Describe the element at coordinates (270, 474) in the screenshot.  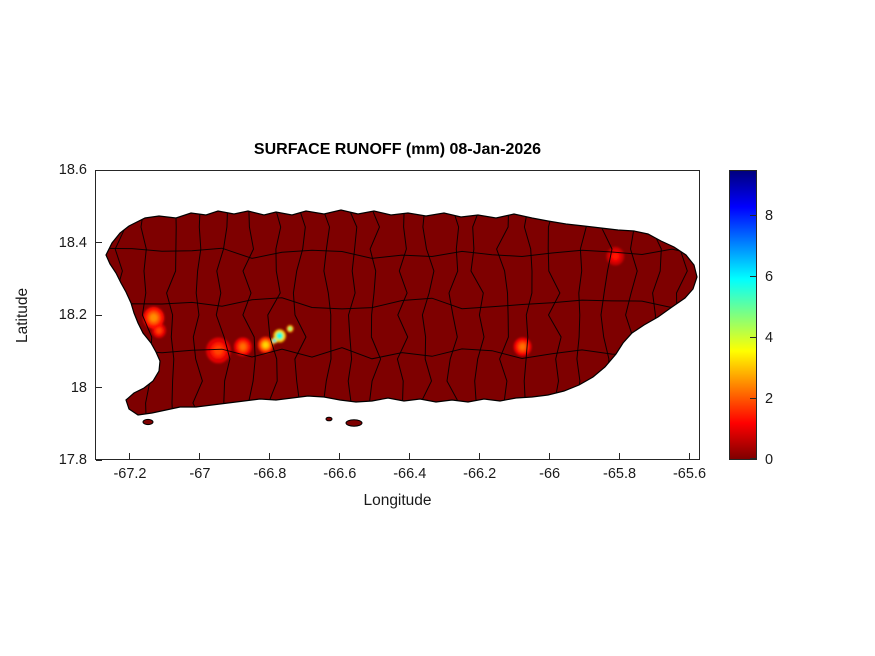
I see `x-tick-label: -66.8` at that location.